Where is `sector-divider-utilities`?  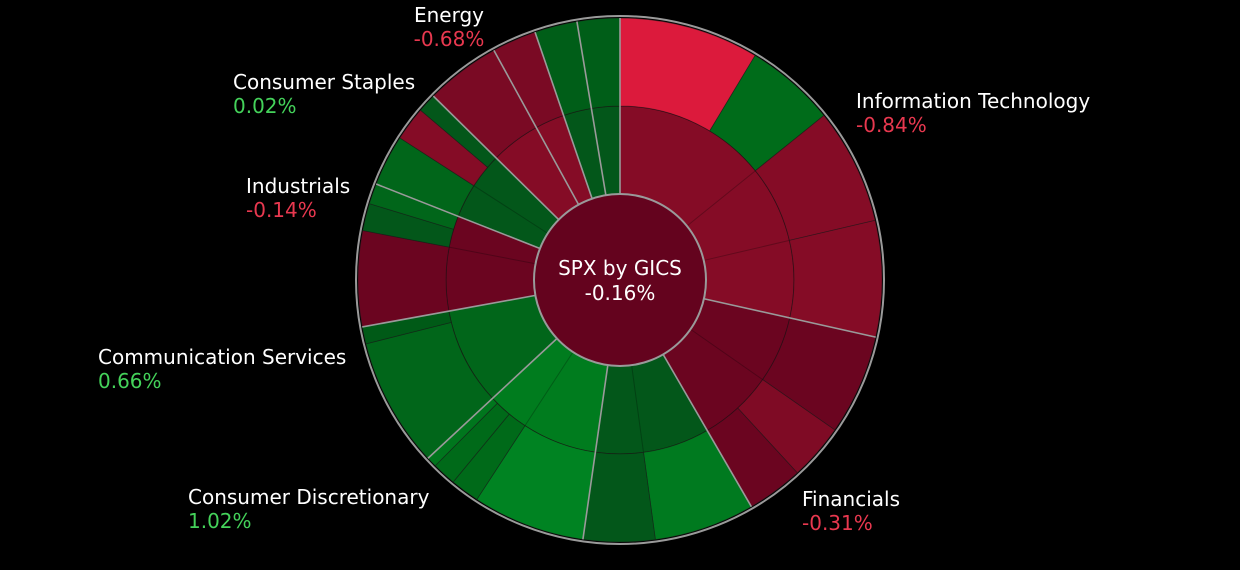
sector-divider-utilities is located at coordinates (536, 127).